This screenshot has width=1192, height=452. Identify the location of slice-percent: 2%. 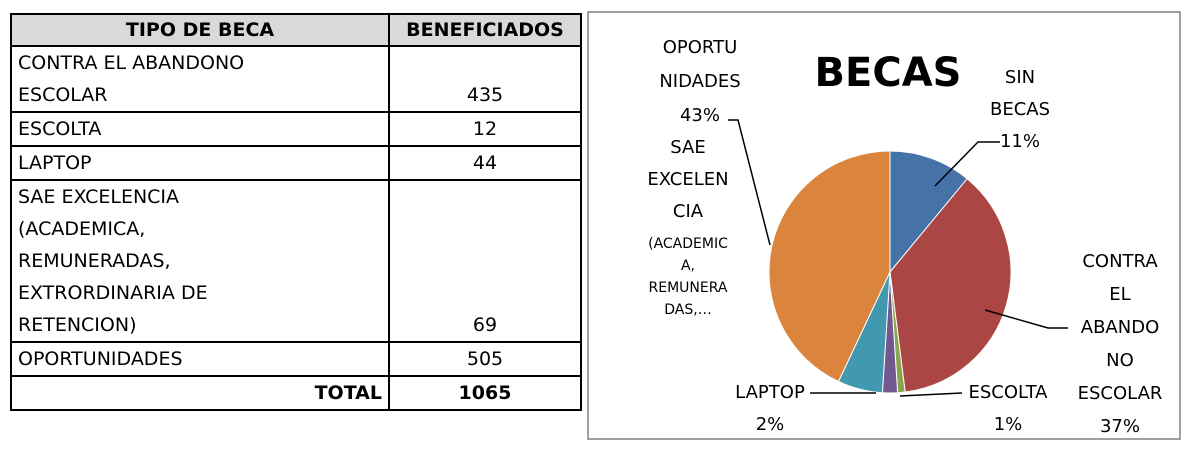
(770, 424).